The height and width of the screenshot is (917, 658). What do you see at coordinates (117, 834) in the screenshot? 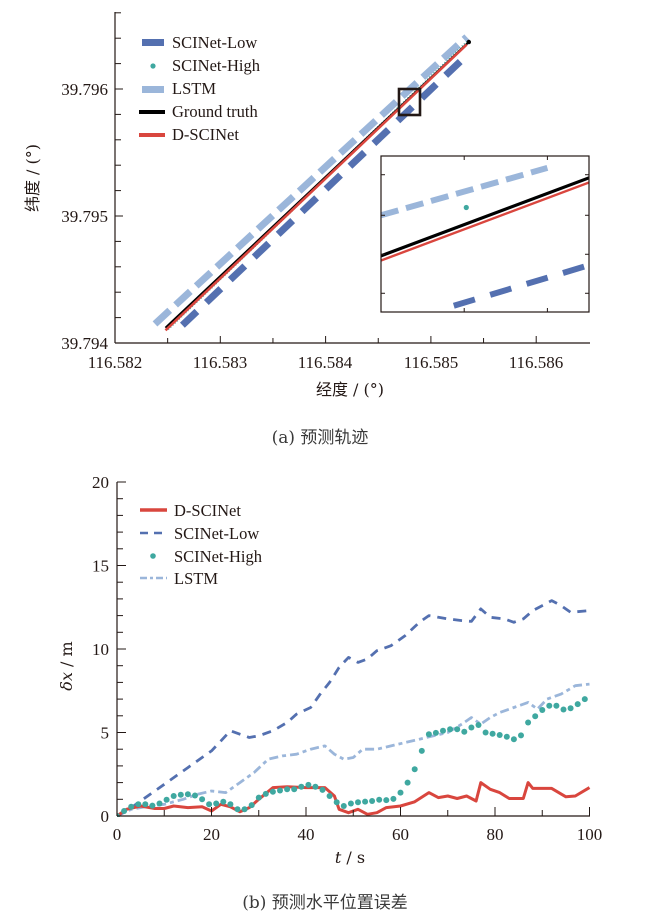
I see `x-tick-label: 0` at bounding box center [117, 834].